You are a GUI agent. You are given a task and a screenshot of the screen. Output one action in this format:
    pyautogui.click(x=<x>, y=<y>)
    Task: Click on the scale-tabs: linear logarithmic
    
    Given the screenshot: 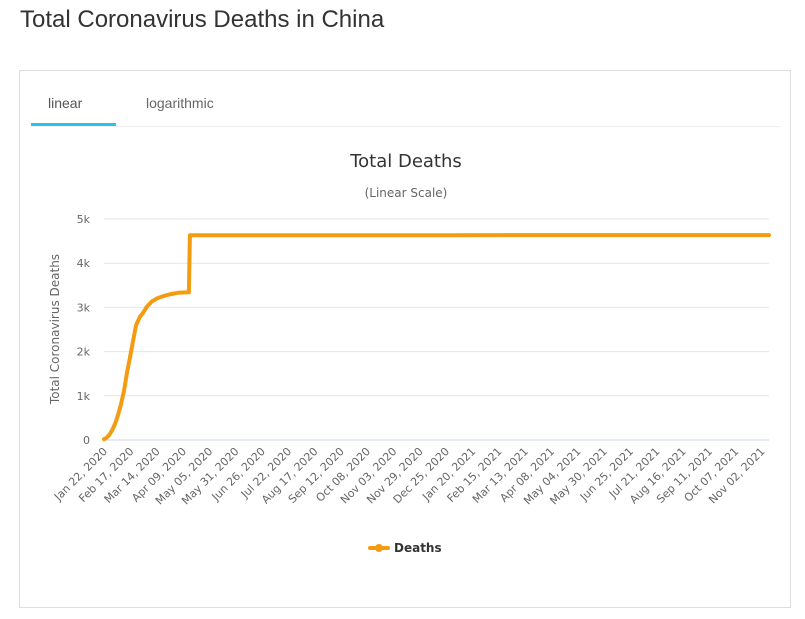 What is the action you would take?
    pyautogui.click(x=405, y=99)
    